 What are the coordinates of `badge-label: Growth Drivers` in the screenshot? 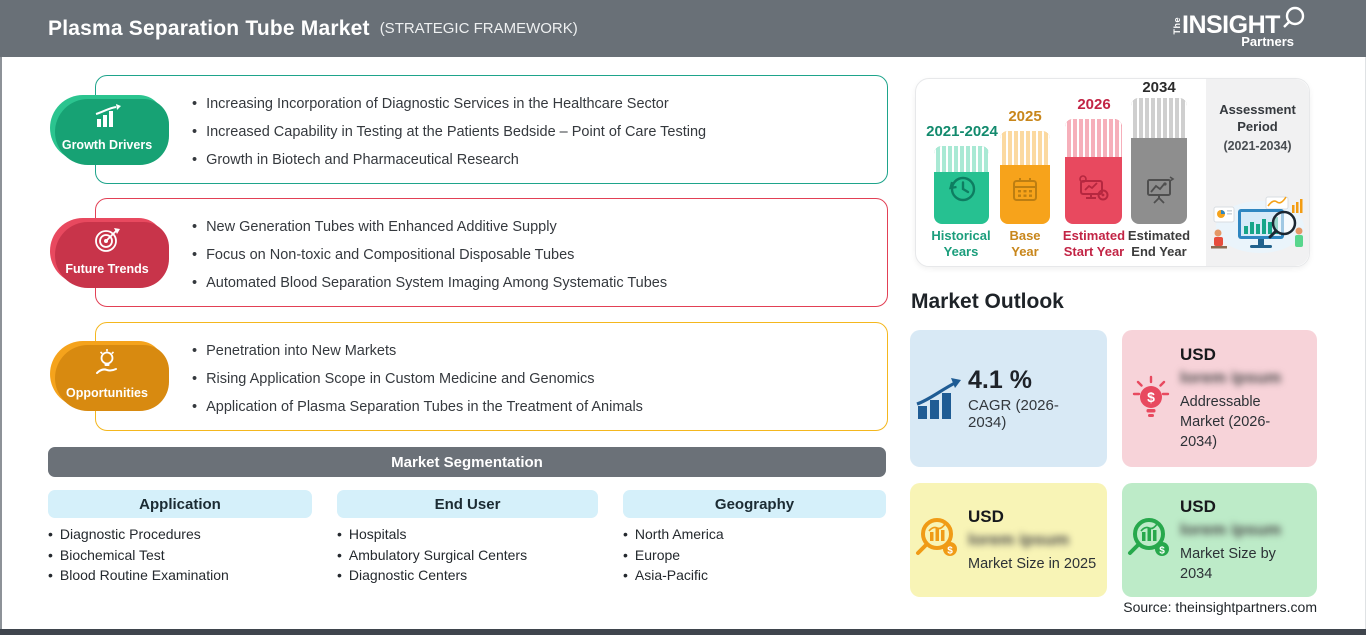 It's located at (107, 145).